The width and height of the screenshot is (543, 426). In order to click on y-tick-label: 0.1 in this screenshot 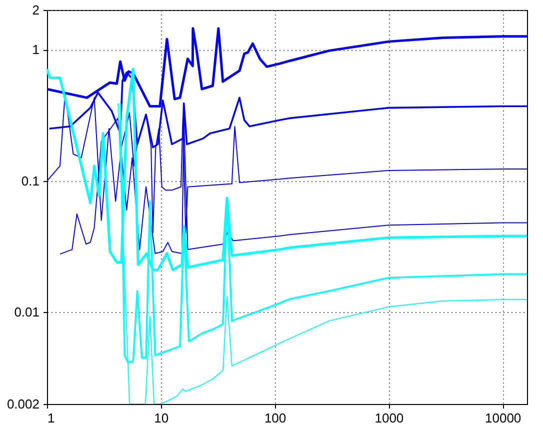, I will do `click(30, 180)`.